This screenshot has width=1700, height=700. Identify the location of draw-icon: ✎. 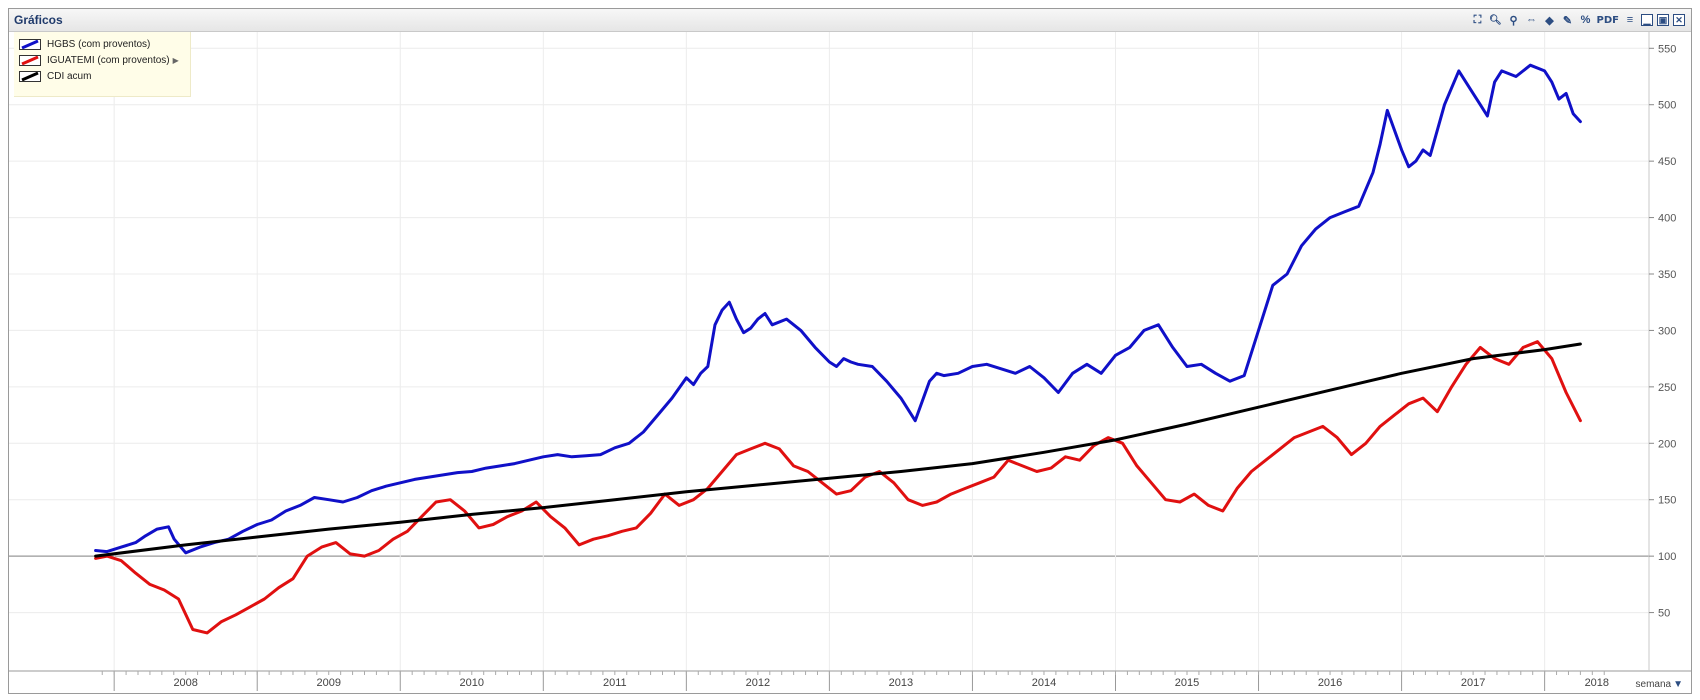
(1567, 20).